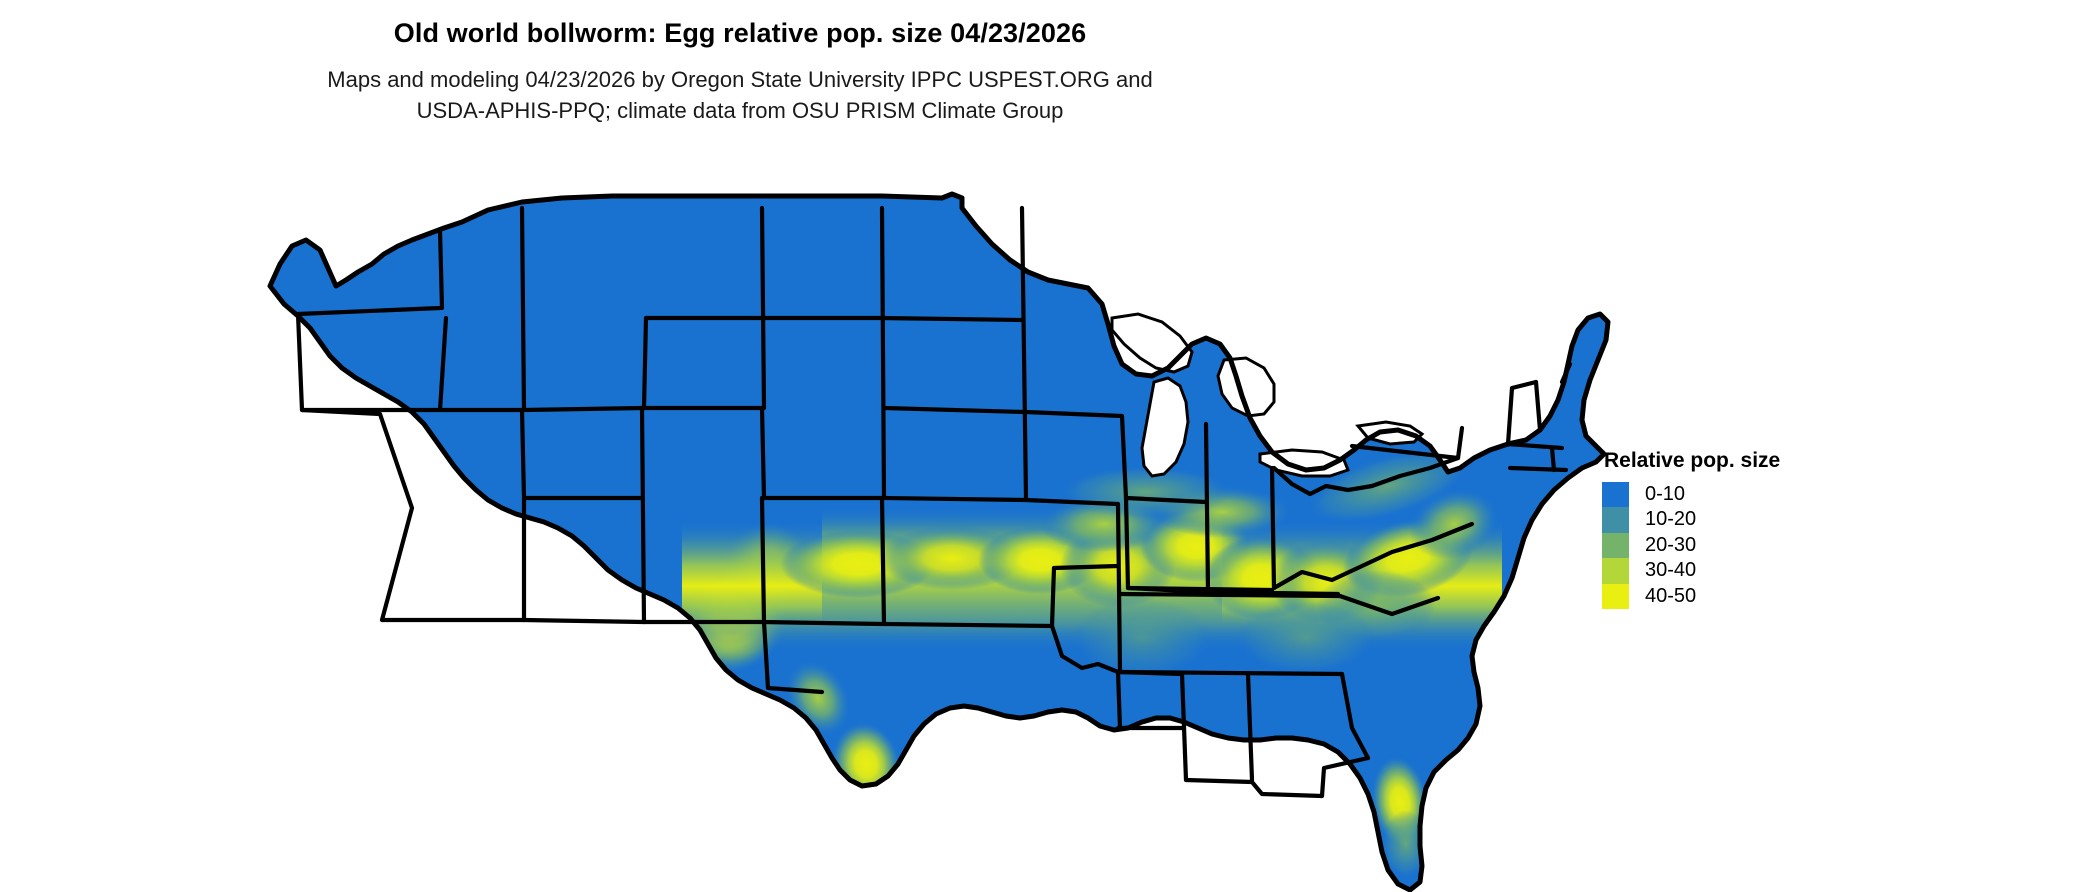 The image size is (2100, 892). I want to click on border-or-coast, so click(300, 362).